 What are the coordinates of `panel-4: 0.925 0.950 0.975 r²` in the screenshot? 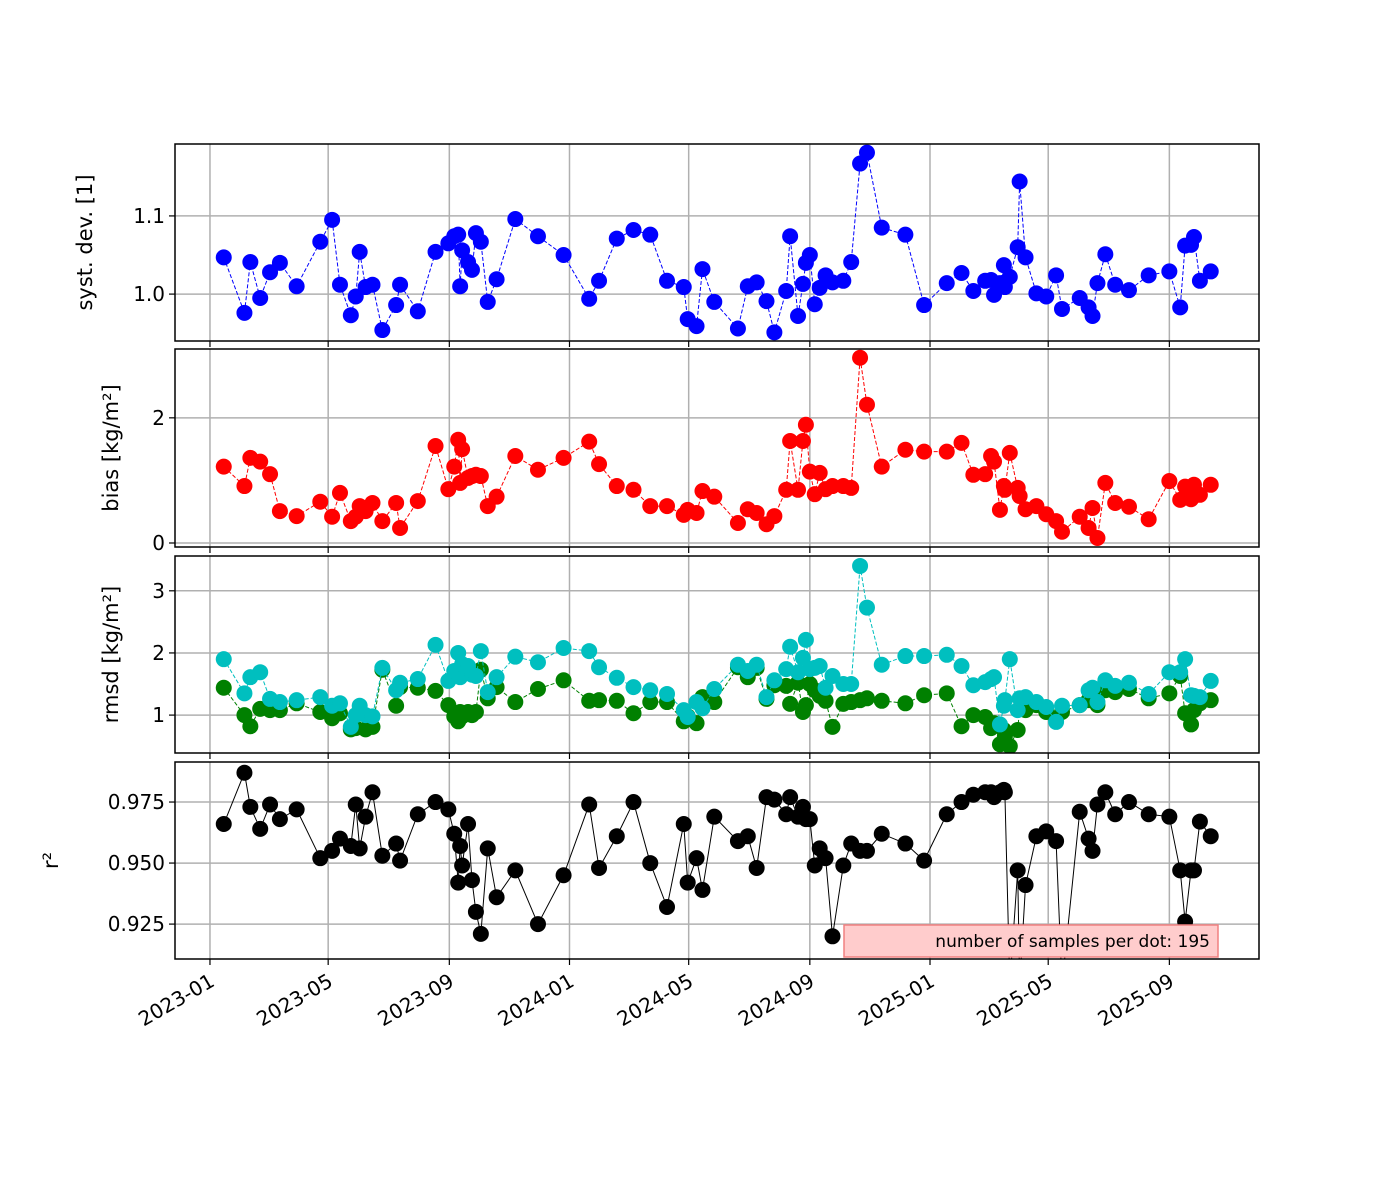 It's located at (649, 863).